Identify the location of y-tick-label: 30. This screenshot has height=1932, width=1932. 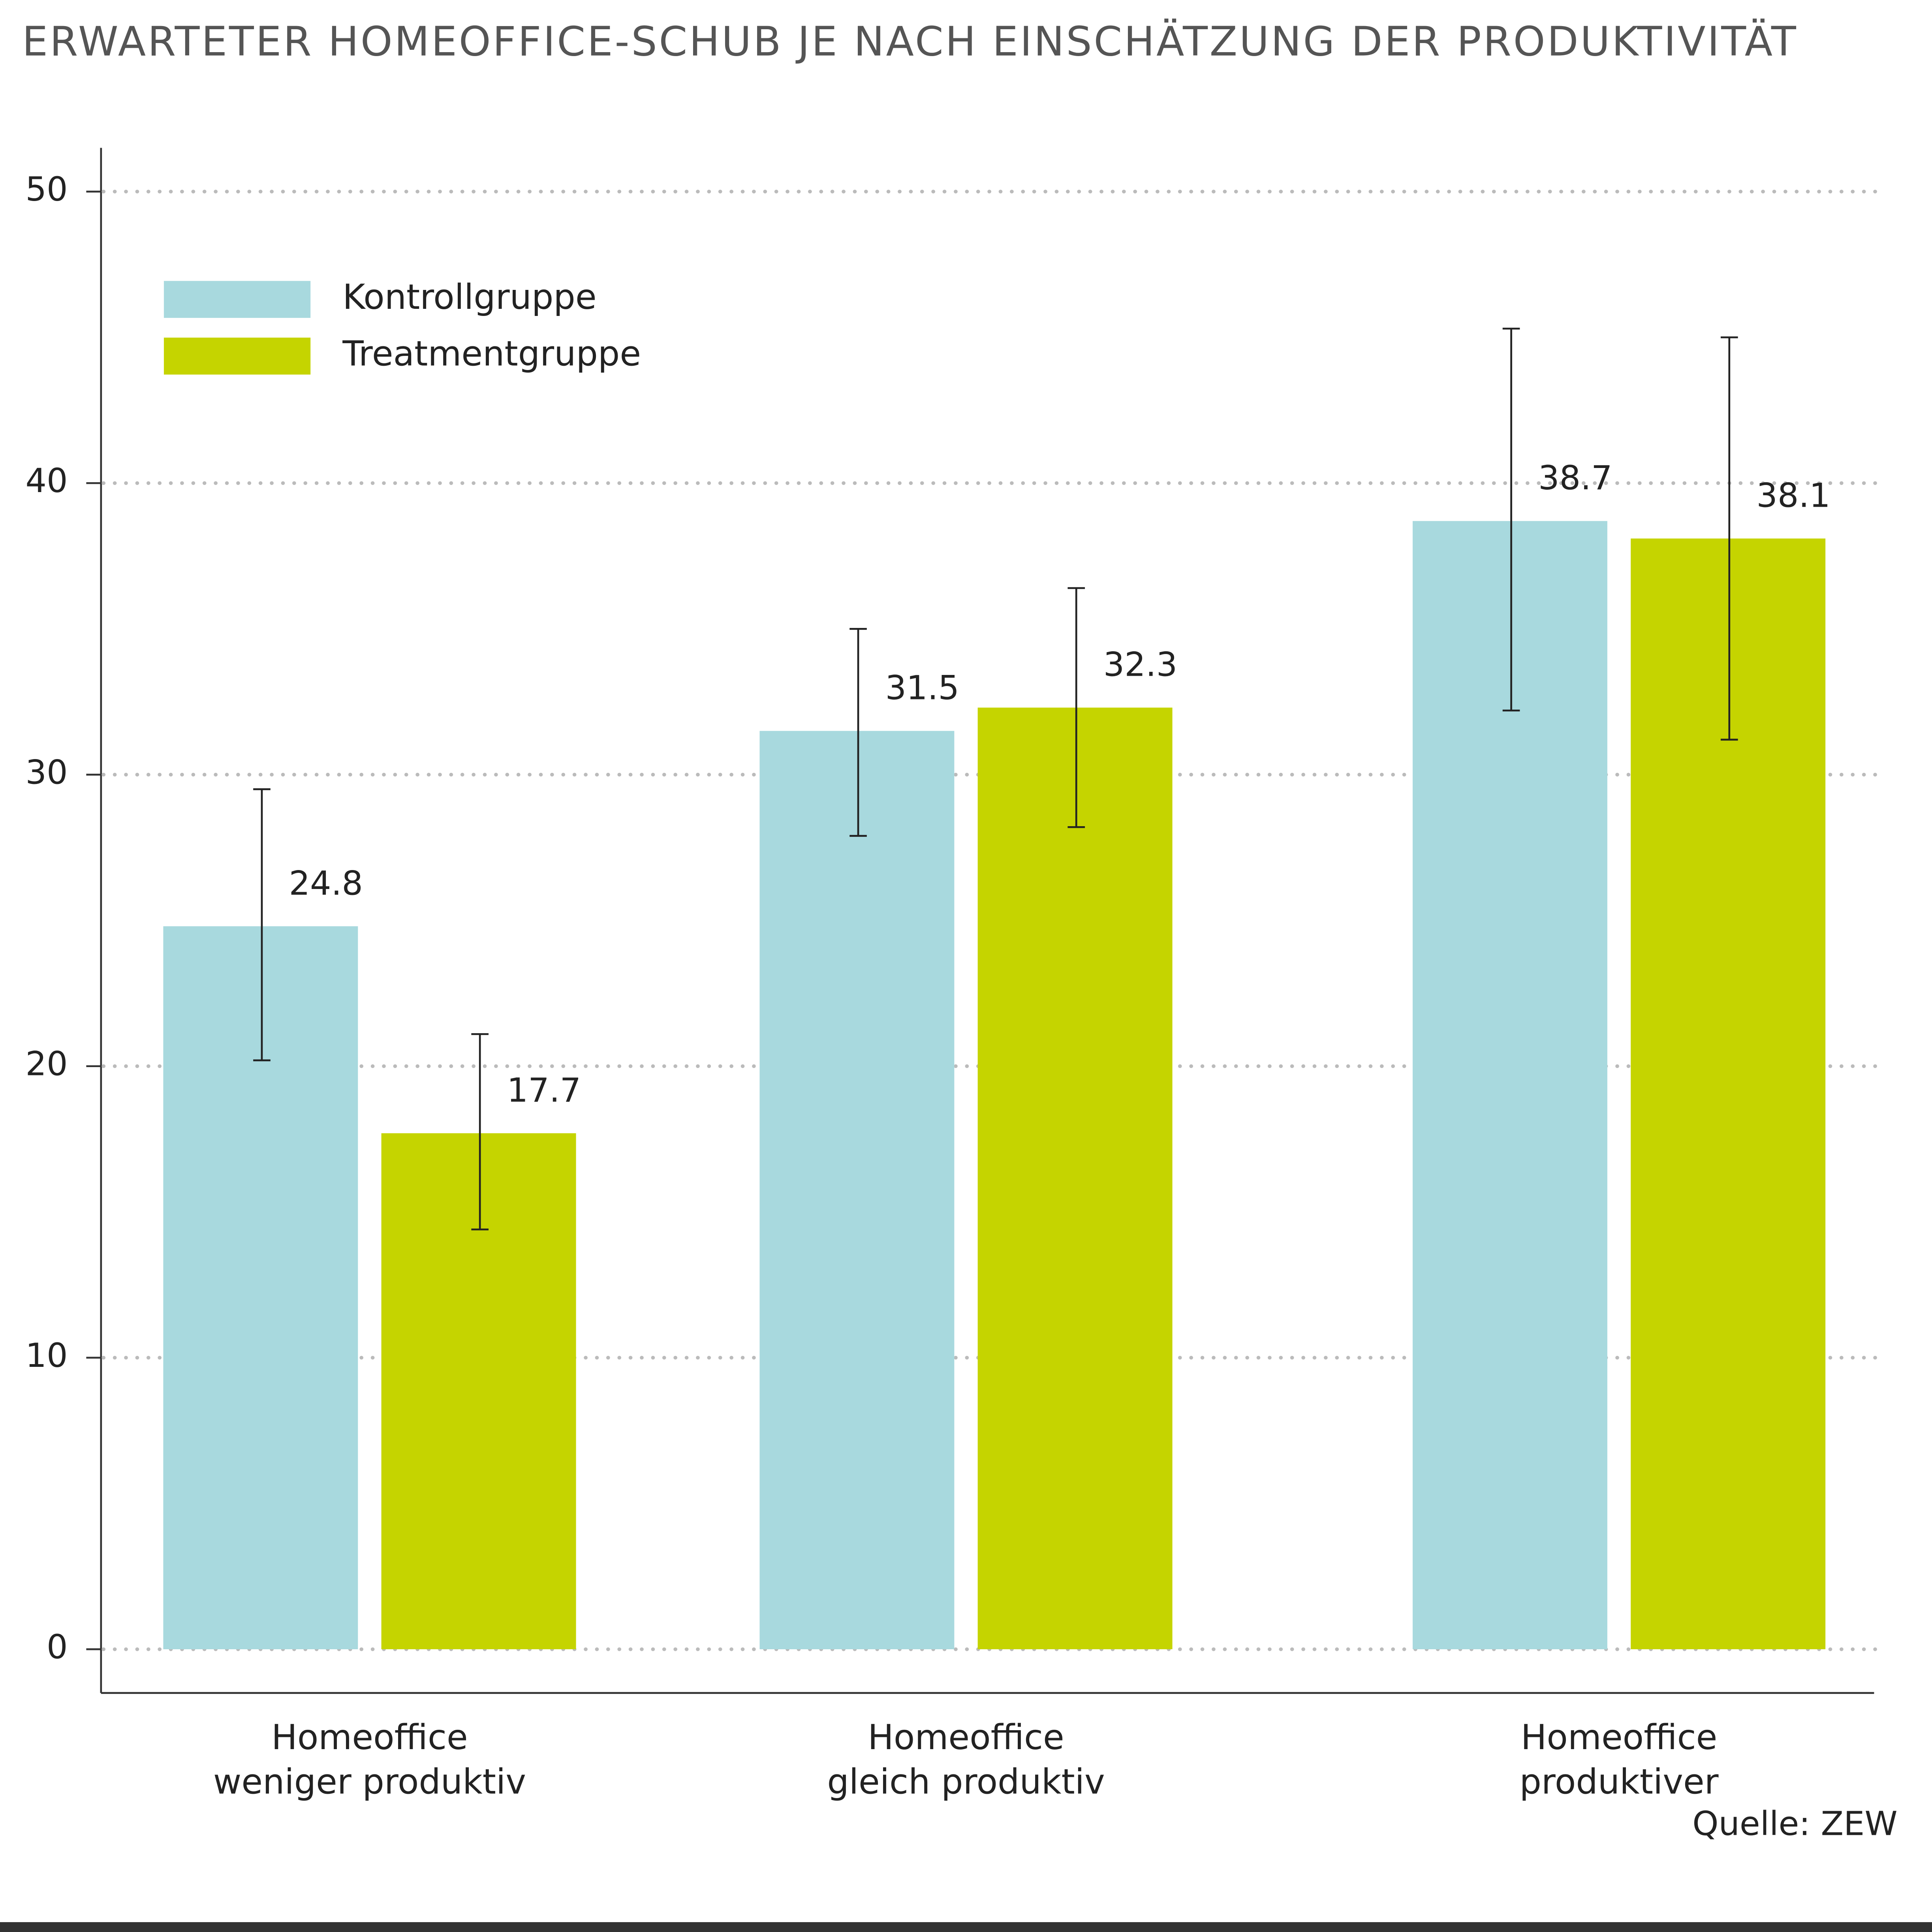
(47, 772).